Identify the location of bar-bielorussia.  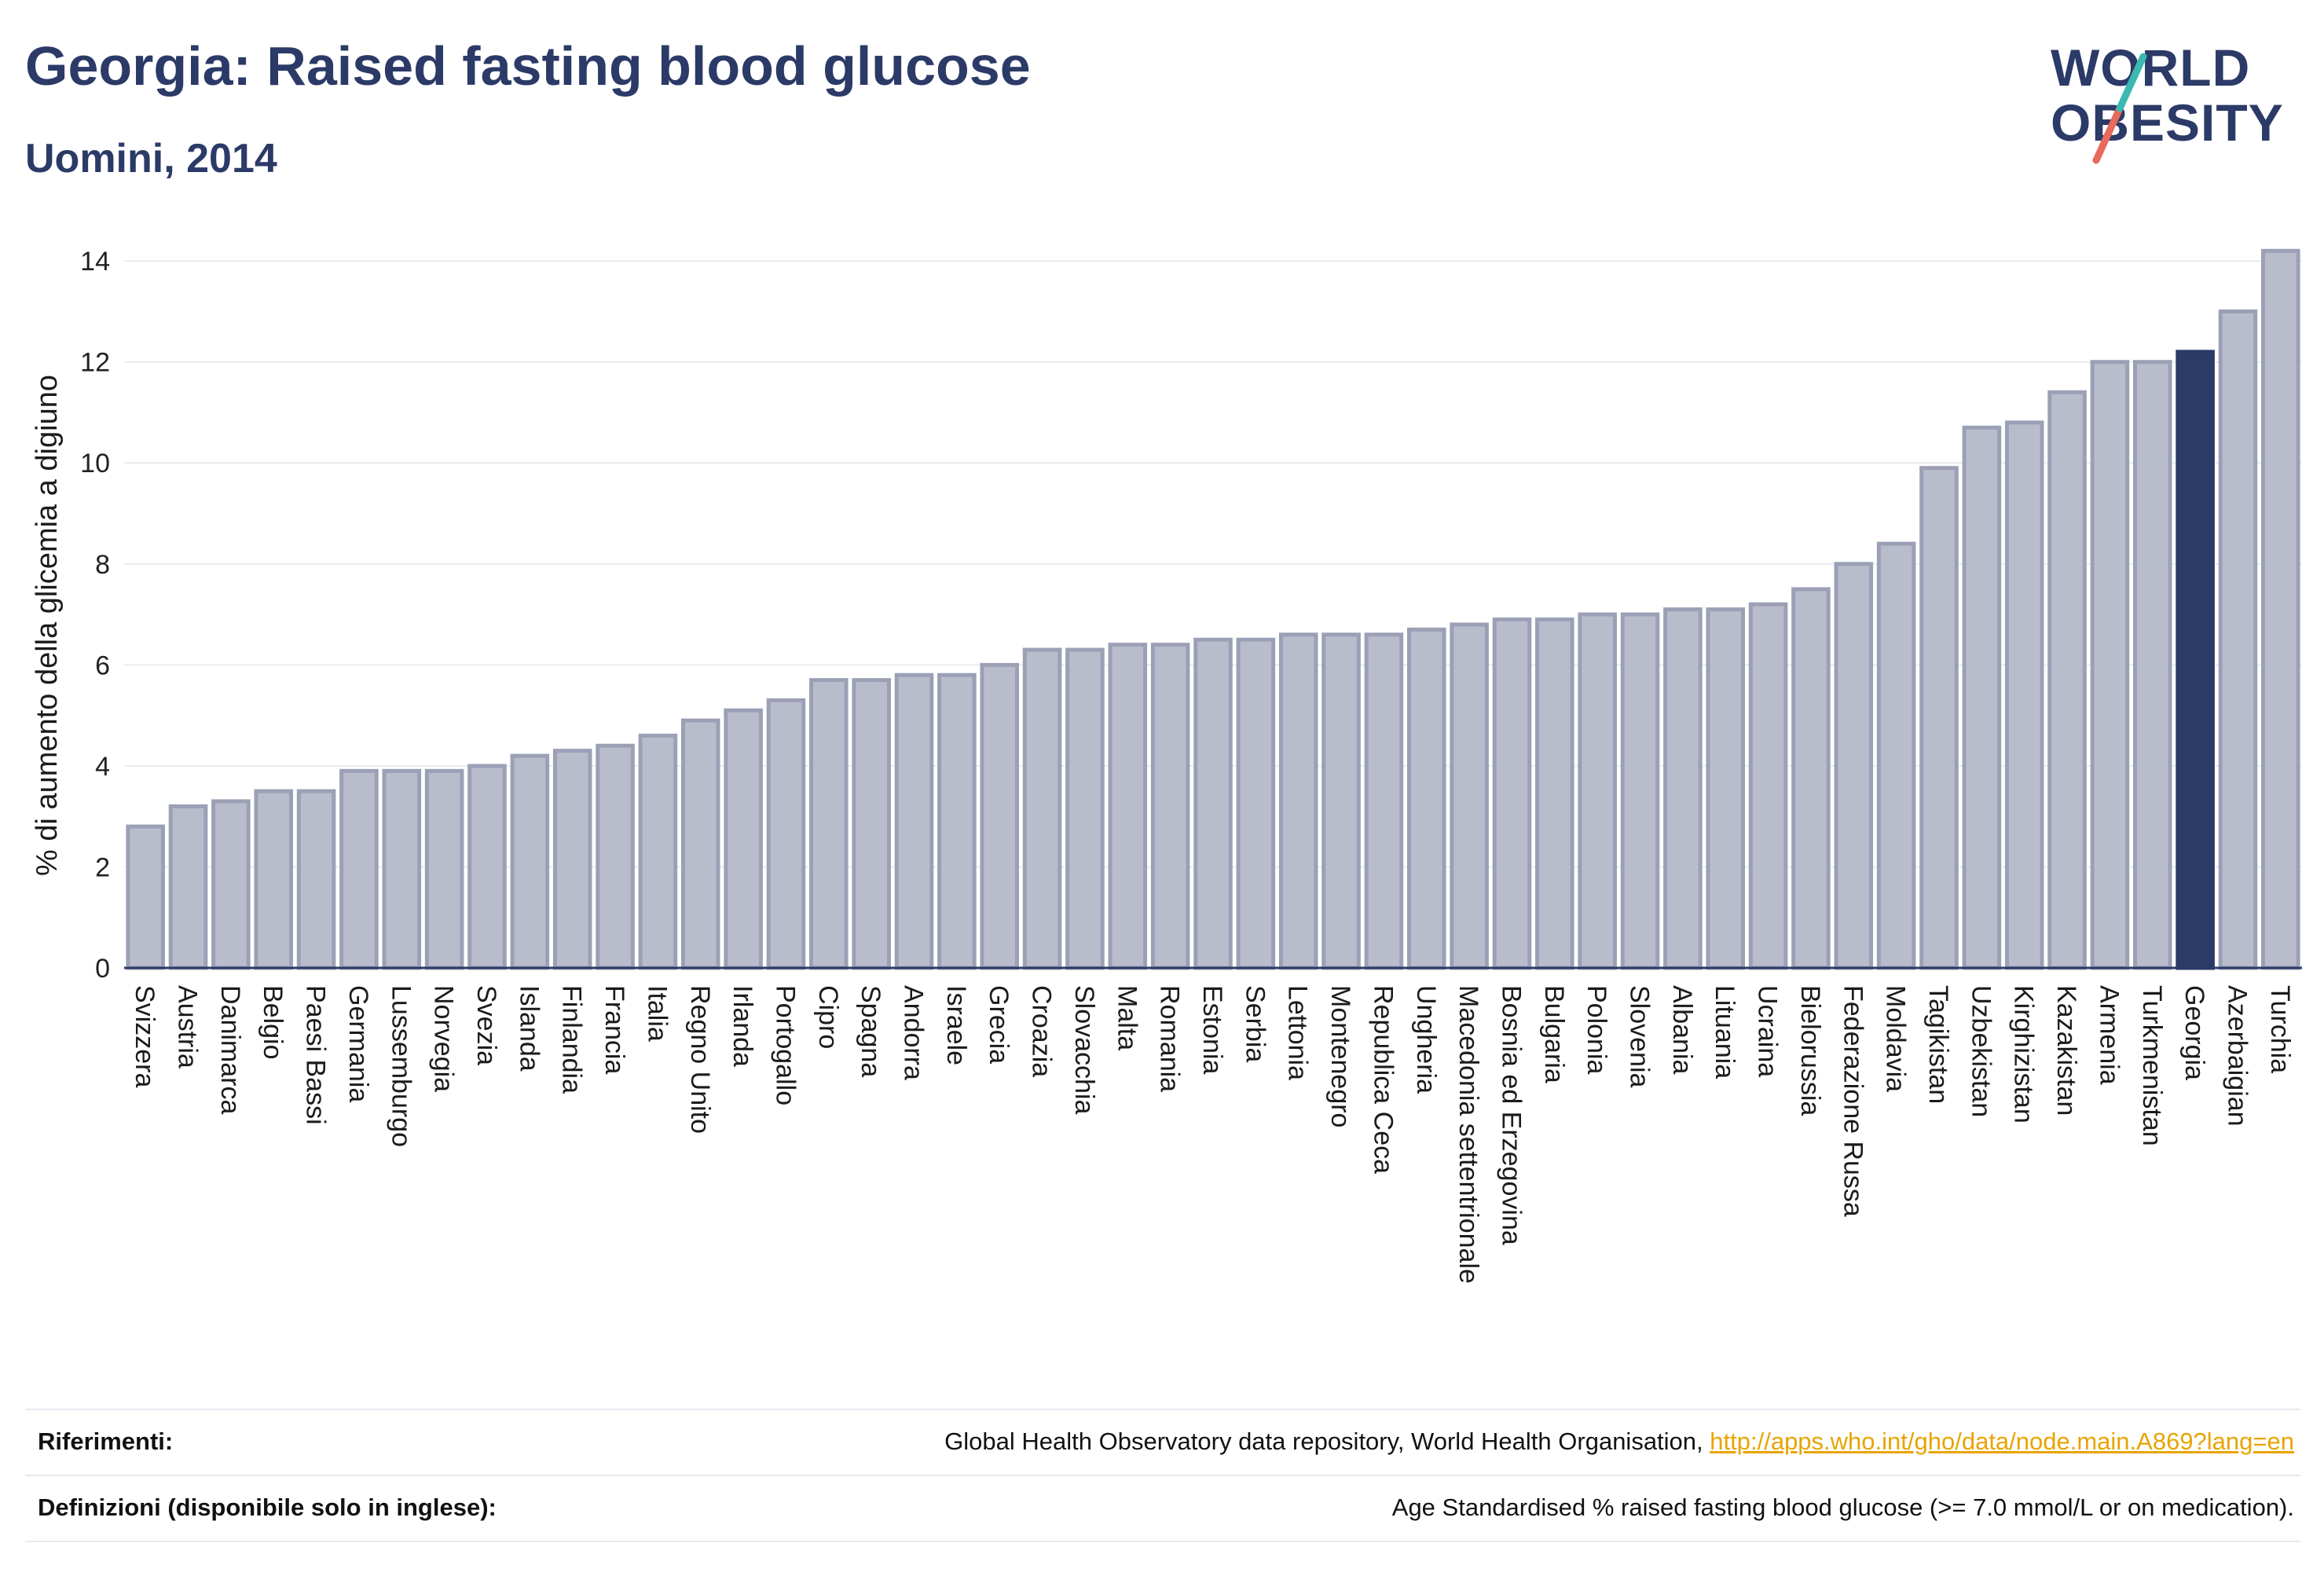
(1811, 778).